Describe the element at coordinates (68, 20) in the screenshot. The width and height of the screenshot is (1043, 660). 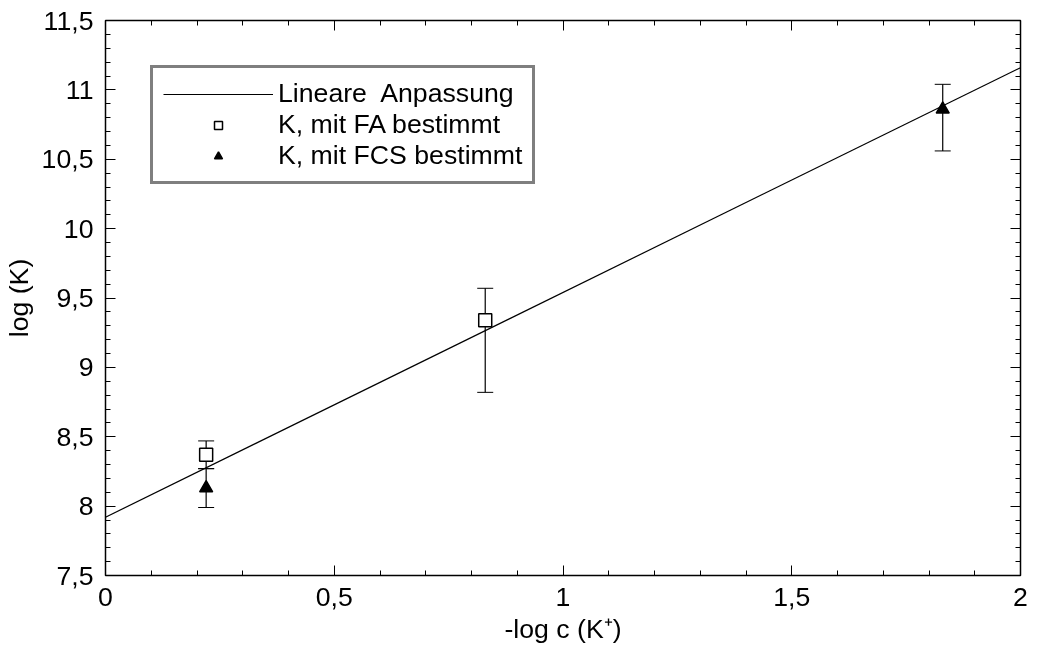
I see `y-tick-label: 11,5` at that location.